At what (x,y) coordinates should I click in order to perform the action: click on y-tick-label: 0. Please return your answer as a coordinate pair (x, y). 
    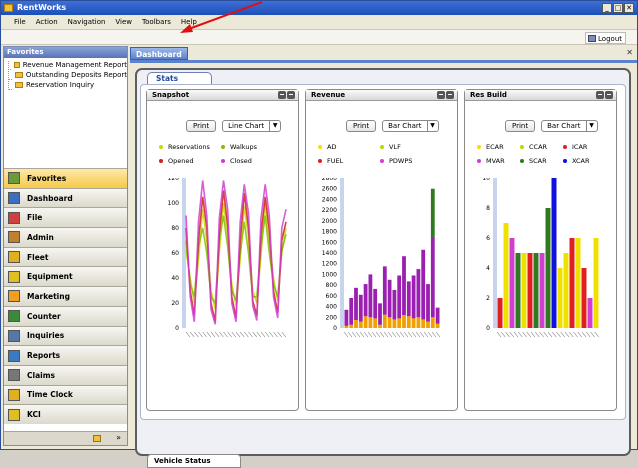
    Looking at the image, I should click on (177, 328).